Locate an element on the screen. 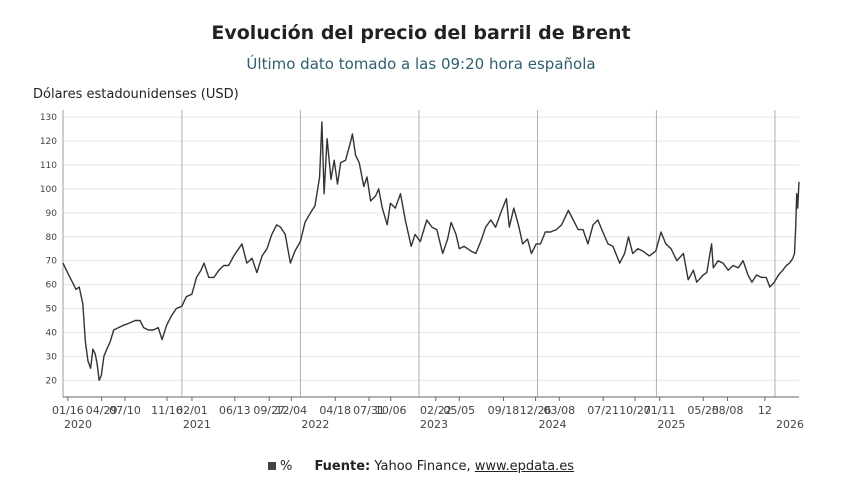 The image size is (842, 487). x-year-label: 2023 is located at coordinates (434, 424).